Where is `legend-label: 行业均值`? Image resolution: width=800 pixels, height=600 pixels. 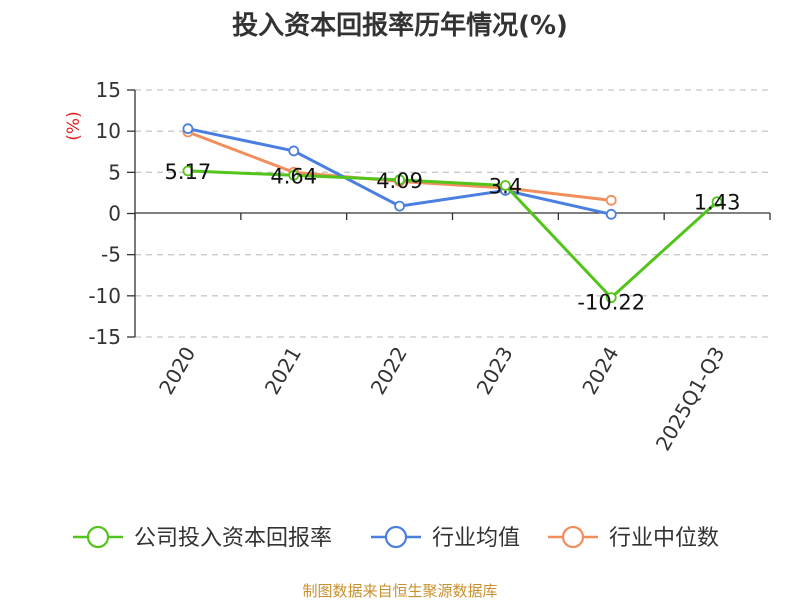
legend-label: 行业均值 is located at coordinates (476, 538).